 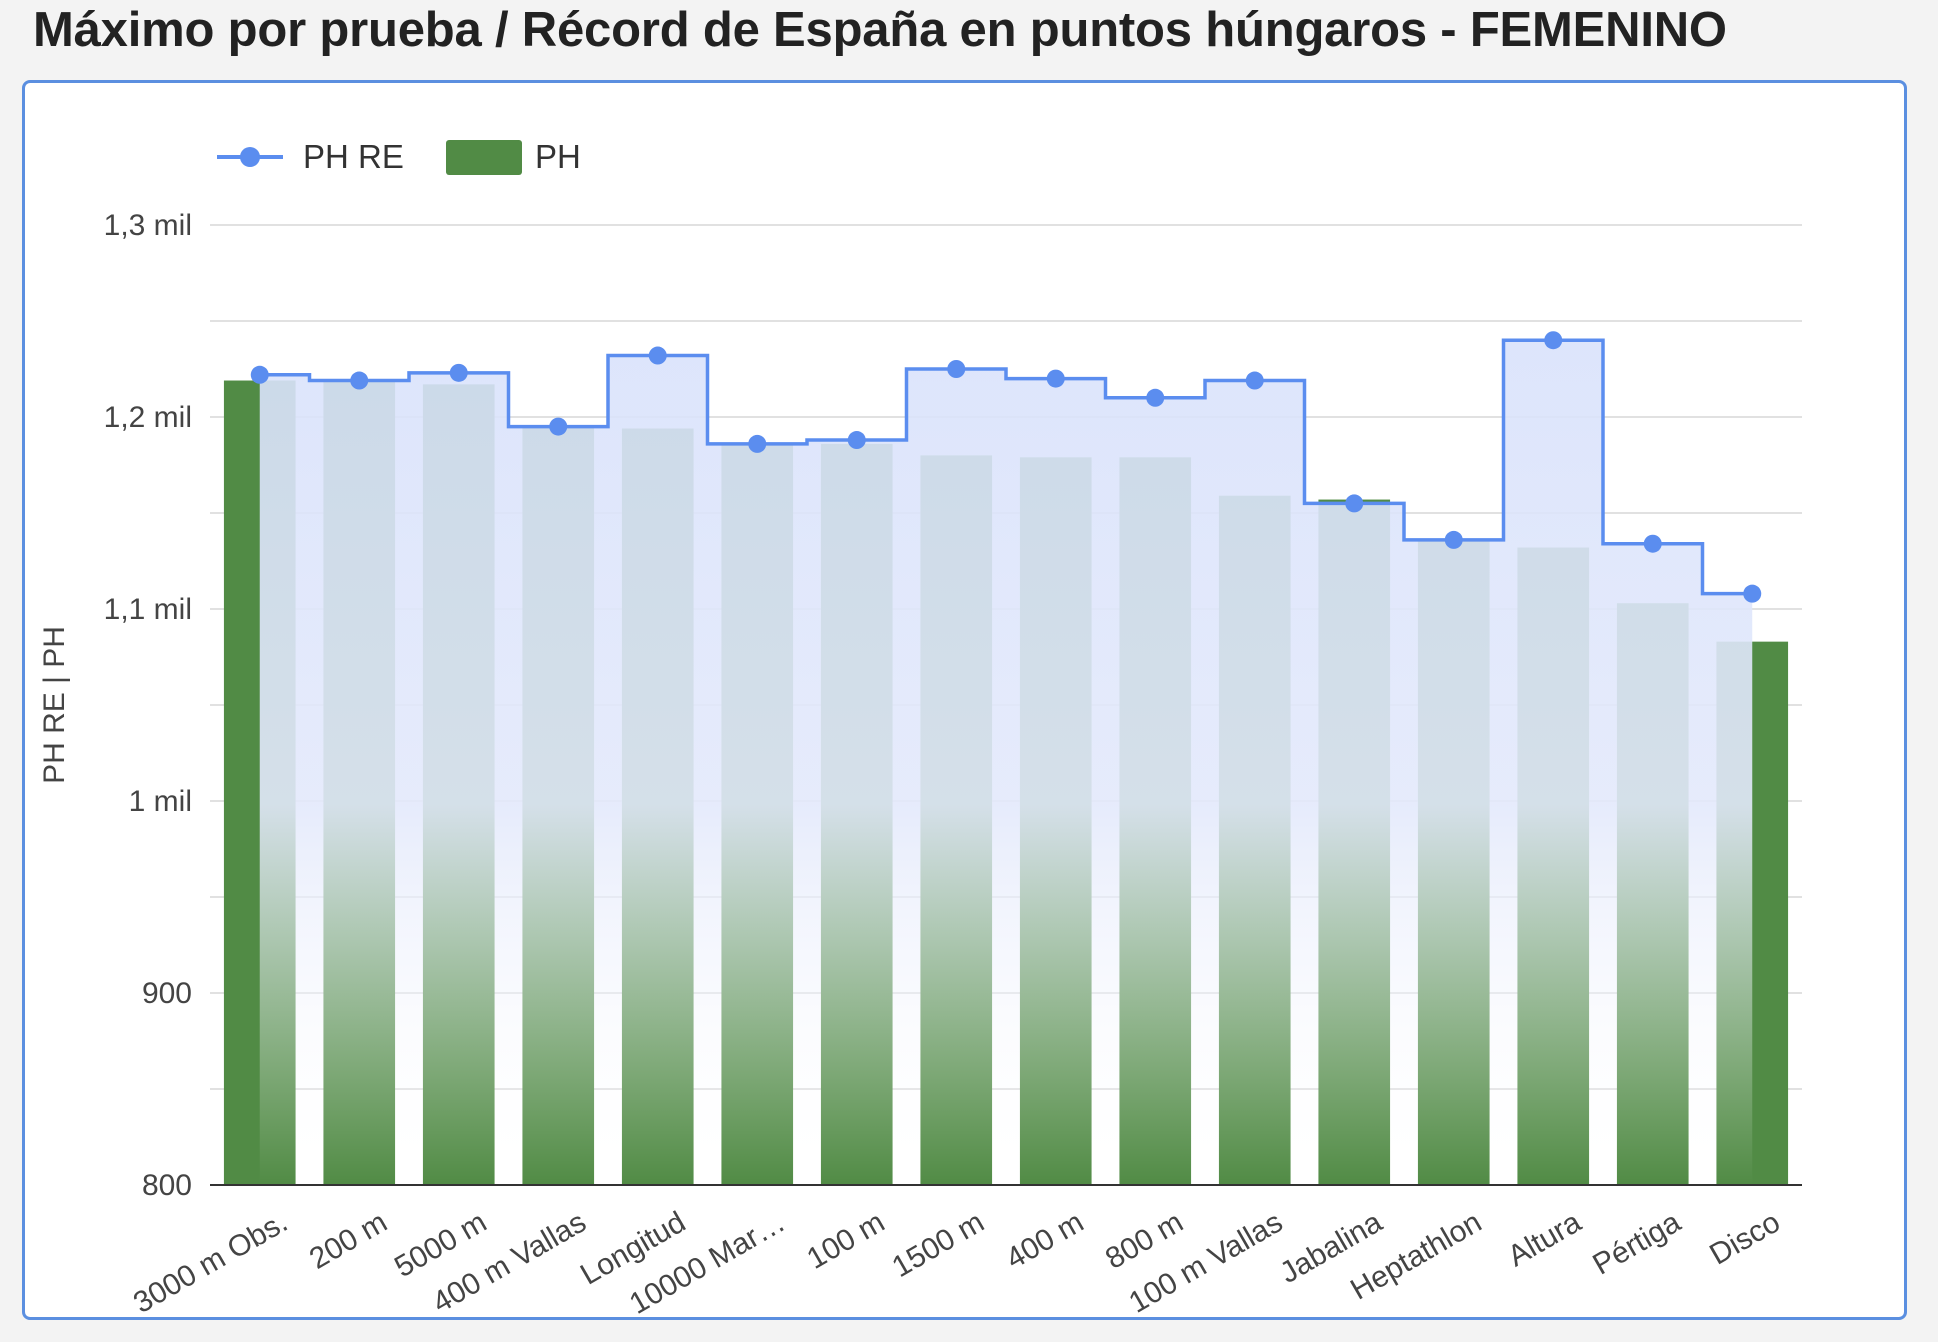 I want to click on y-tick-label: 1,3 mil, so click(x=148, y=225).